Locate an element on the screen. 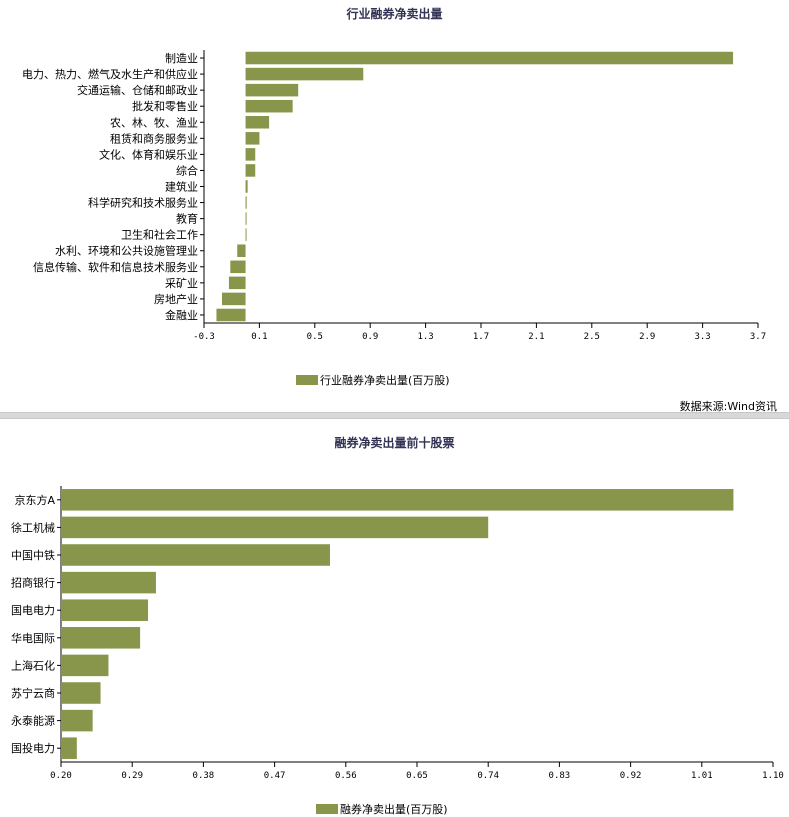 The image size is (789, 817). chart1-category-label: 科学研究和技术服务业 is located at coordinates (143, 203).